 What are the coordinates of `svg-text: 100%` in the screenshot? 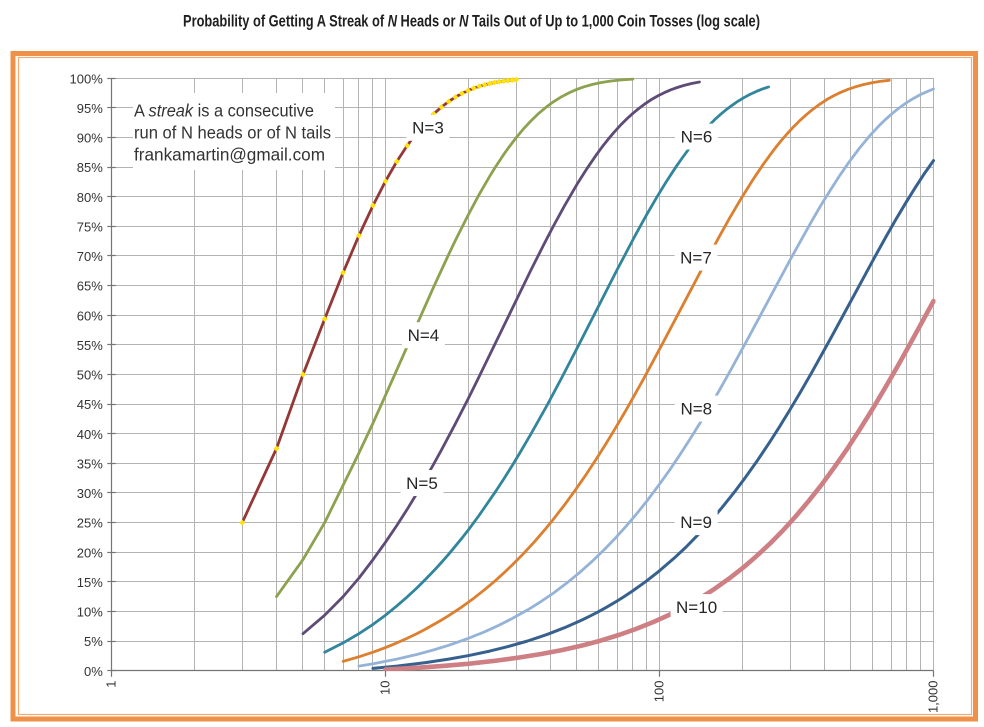 It's located at (87, 78).